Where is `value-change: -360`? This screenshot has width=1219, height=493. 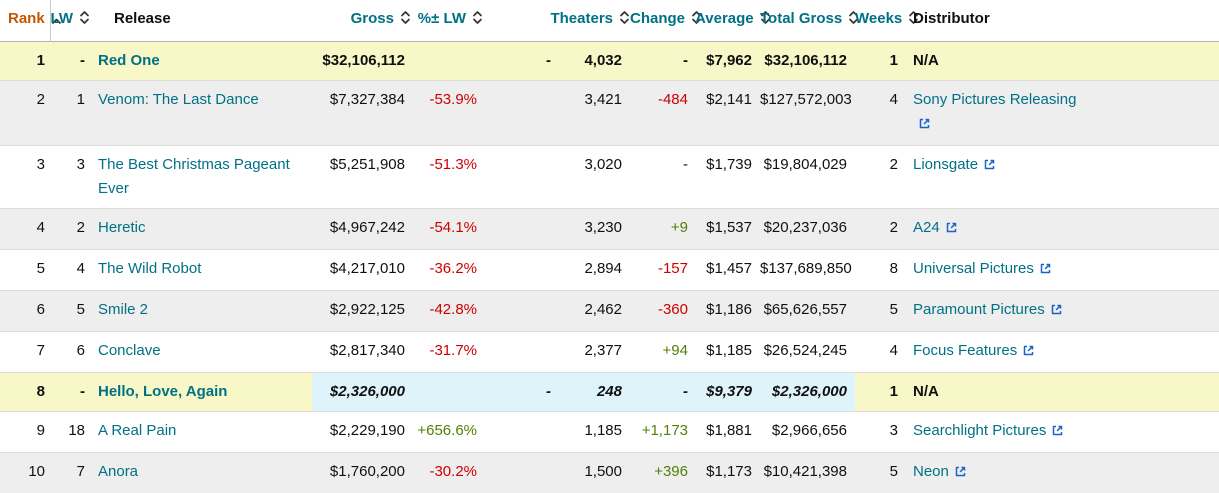 value-change: -360 is located at coordinates (673, 309).